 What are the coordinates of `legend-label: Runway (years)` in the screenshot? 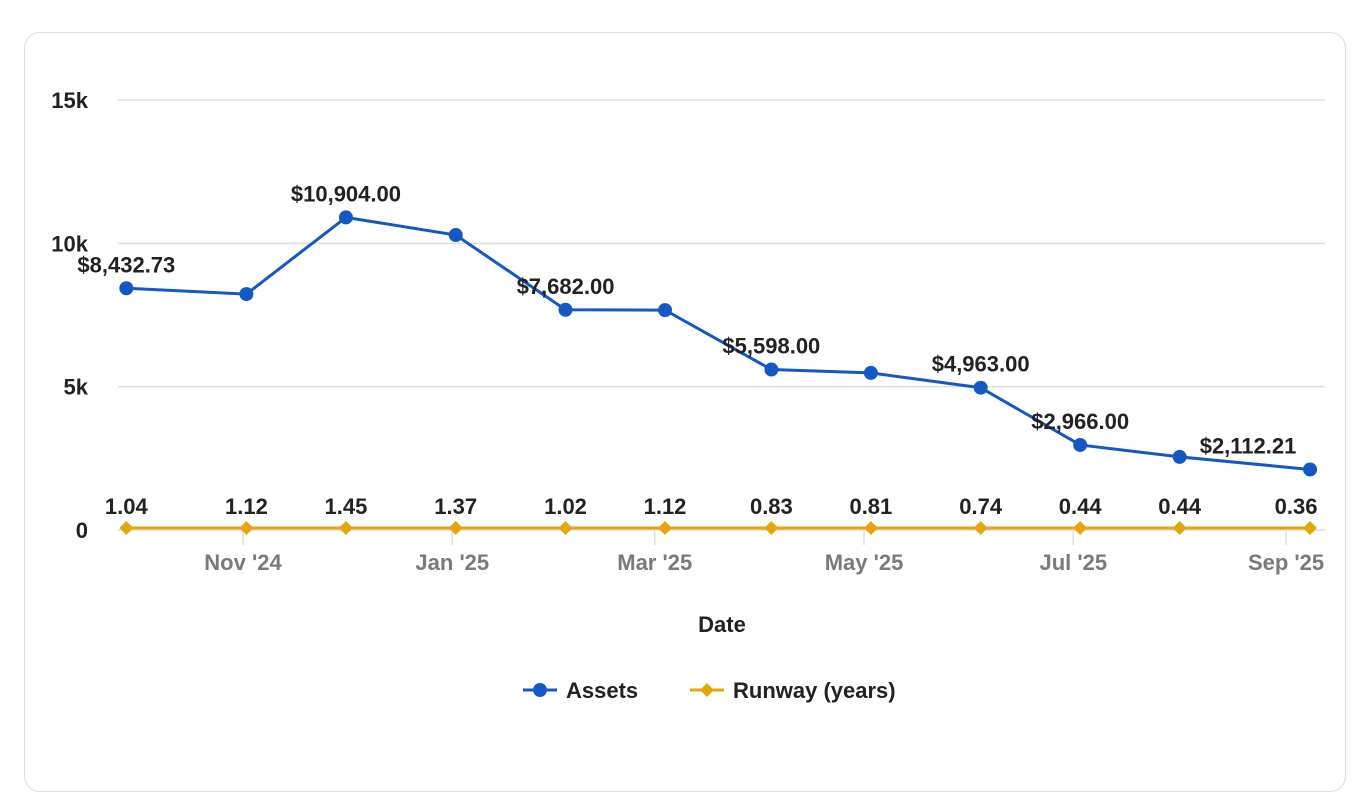 It's located at (814, 690).